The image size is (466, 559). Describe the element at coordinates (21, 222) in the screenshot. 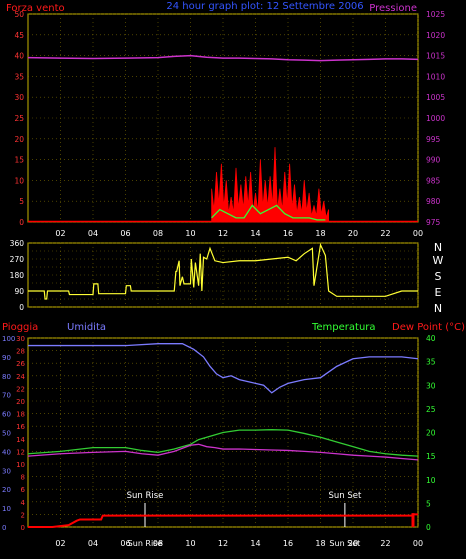

I see `panel1-left-tick-0: 0` at that location.